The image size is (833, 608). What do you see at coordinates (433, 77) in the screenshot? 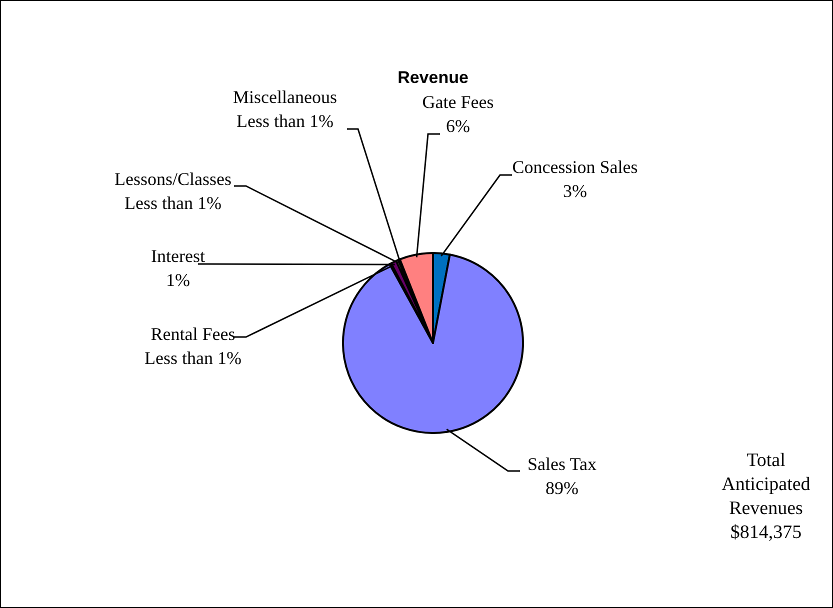
I see `chart-title: Revenue` at bounding box center [433, 77].